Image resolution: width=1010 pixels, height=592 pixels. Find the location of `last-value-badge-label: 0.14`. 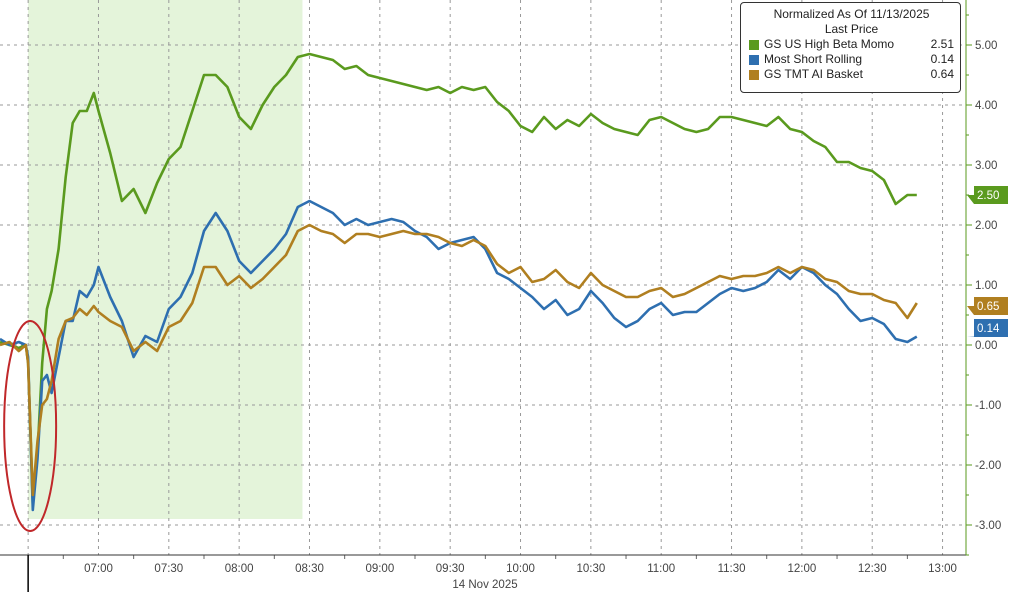

last-value-badge-label: 0.14 is located at coordinates (988, 329).